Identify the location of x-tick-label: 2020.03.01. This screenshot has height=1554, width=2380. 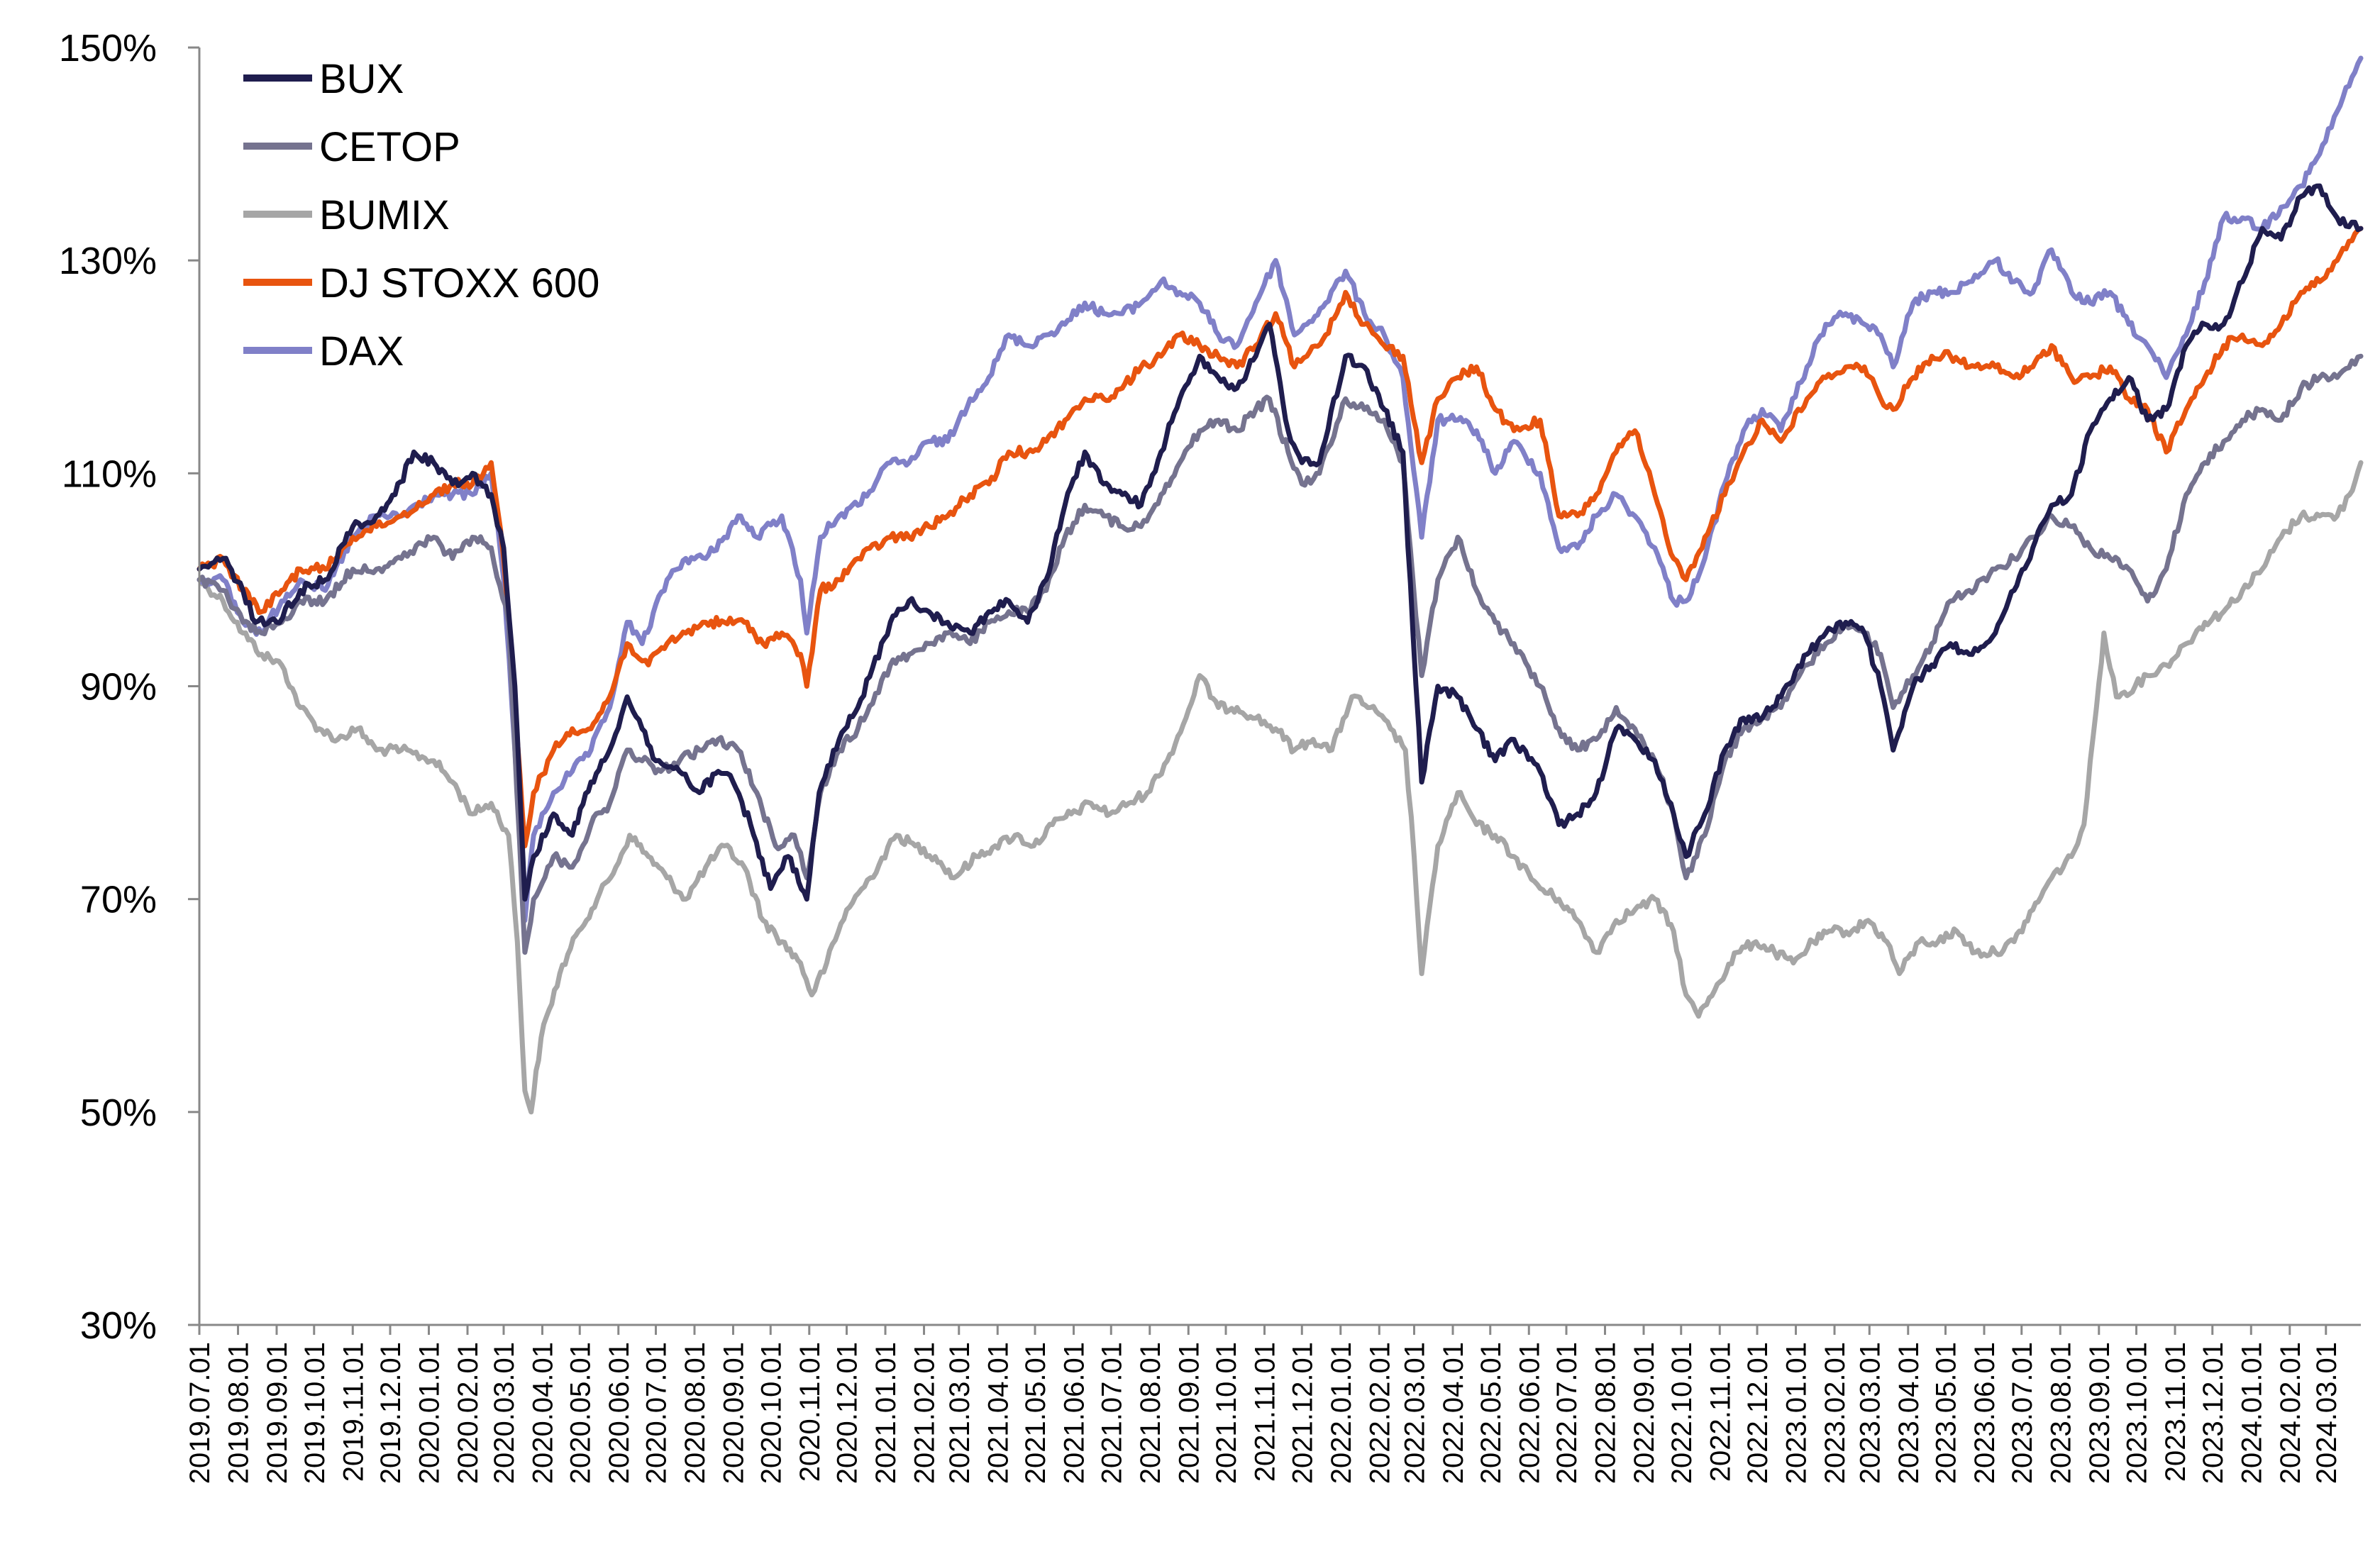
(505, 1413).